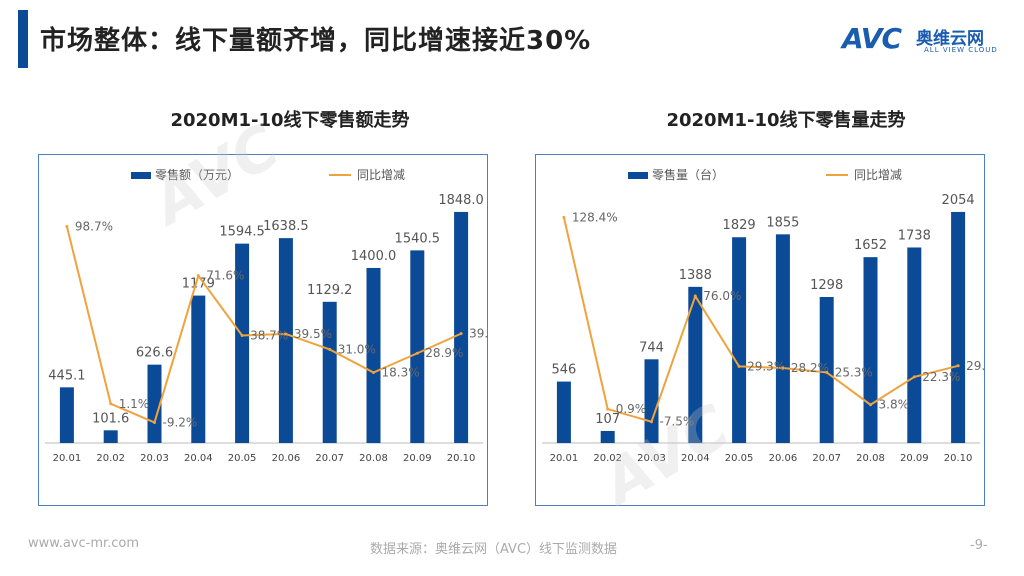 This screenshot has width=1024, height=576. I want to click on bar-value-label: 626.6, so click(154, 353).